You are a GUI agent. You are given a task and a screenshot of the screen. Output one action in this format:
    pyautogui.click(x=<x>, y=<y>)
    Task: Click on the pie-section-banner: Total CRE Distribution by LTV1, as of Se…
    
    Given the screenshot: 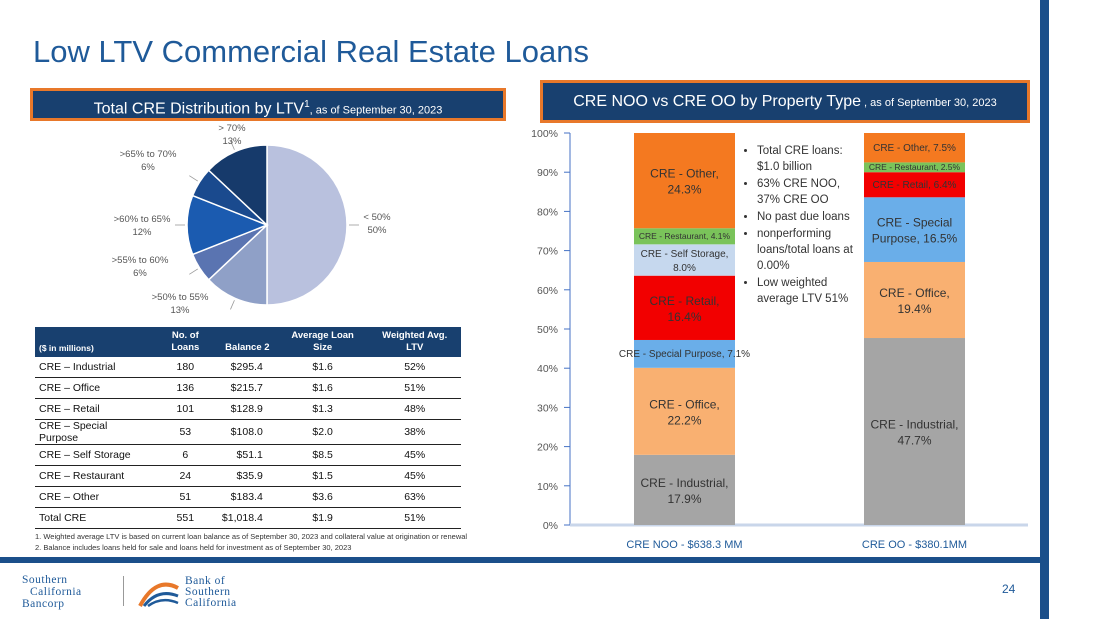 What is the action you would take?
    pyautogui.click(x=268, y=104)
    